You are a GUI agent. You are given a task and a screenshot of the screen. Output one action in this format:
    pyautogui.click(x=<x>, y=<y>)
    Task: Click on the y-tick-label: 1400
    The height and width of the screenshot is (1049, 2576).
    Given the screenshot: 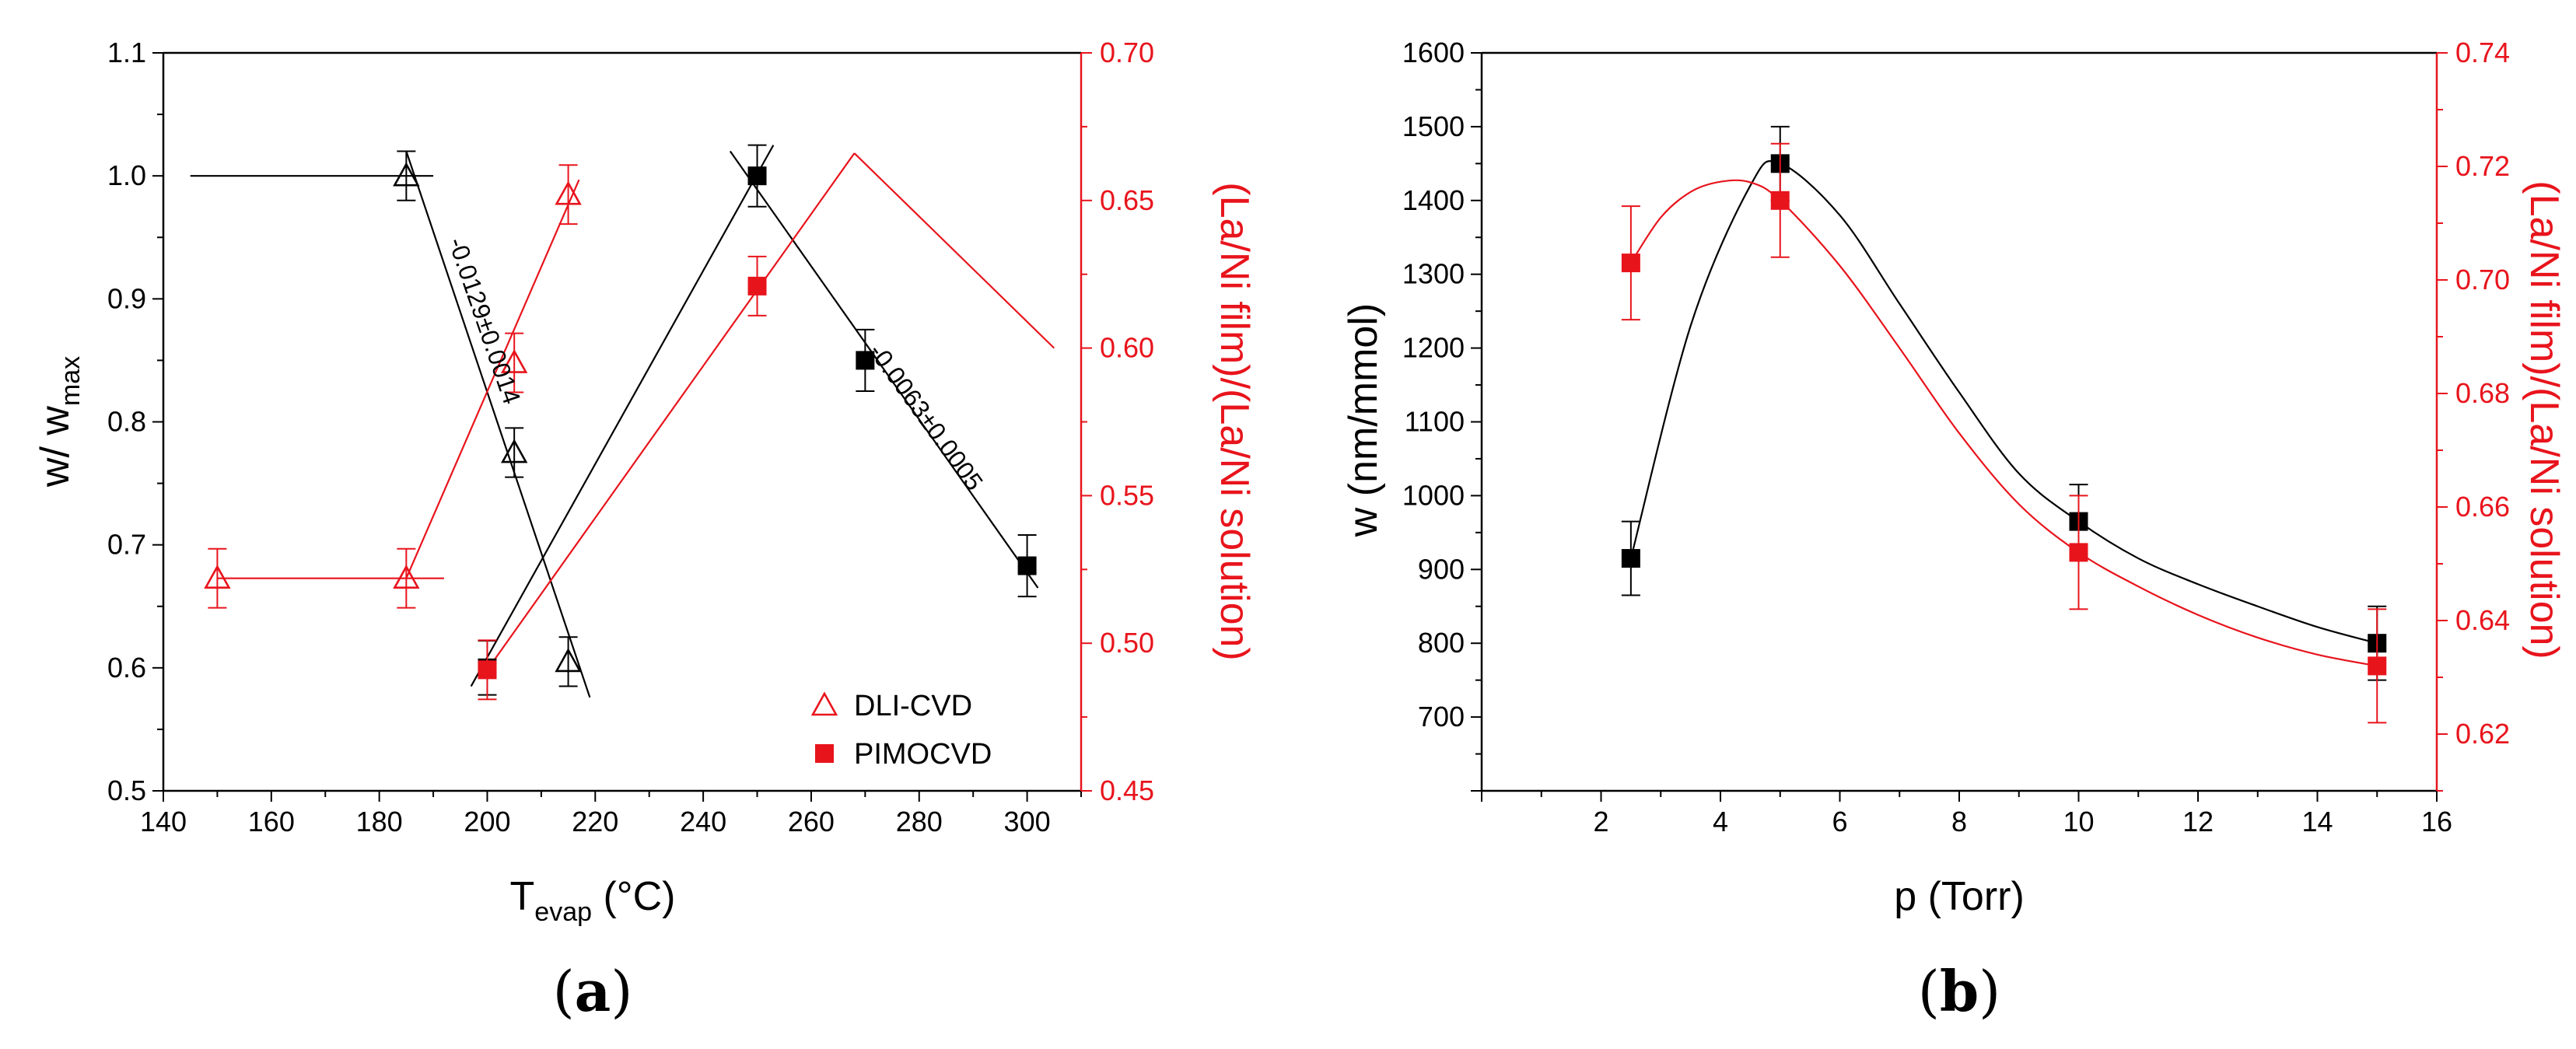 What is the action you would take?
    pyautogui.click(x=1433, y=200)
    